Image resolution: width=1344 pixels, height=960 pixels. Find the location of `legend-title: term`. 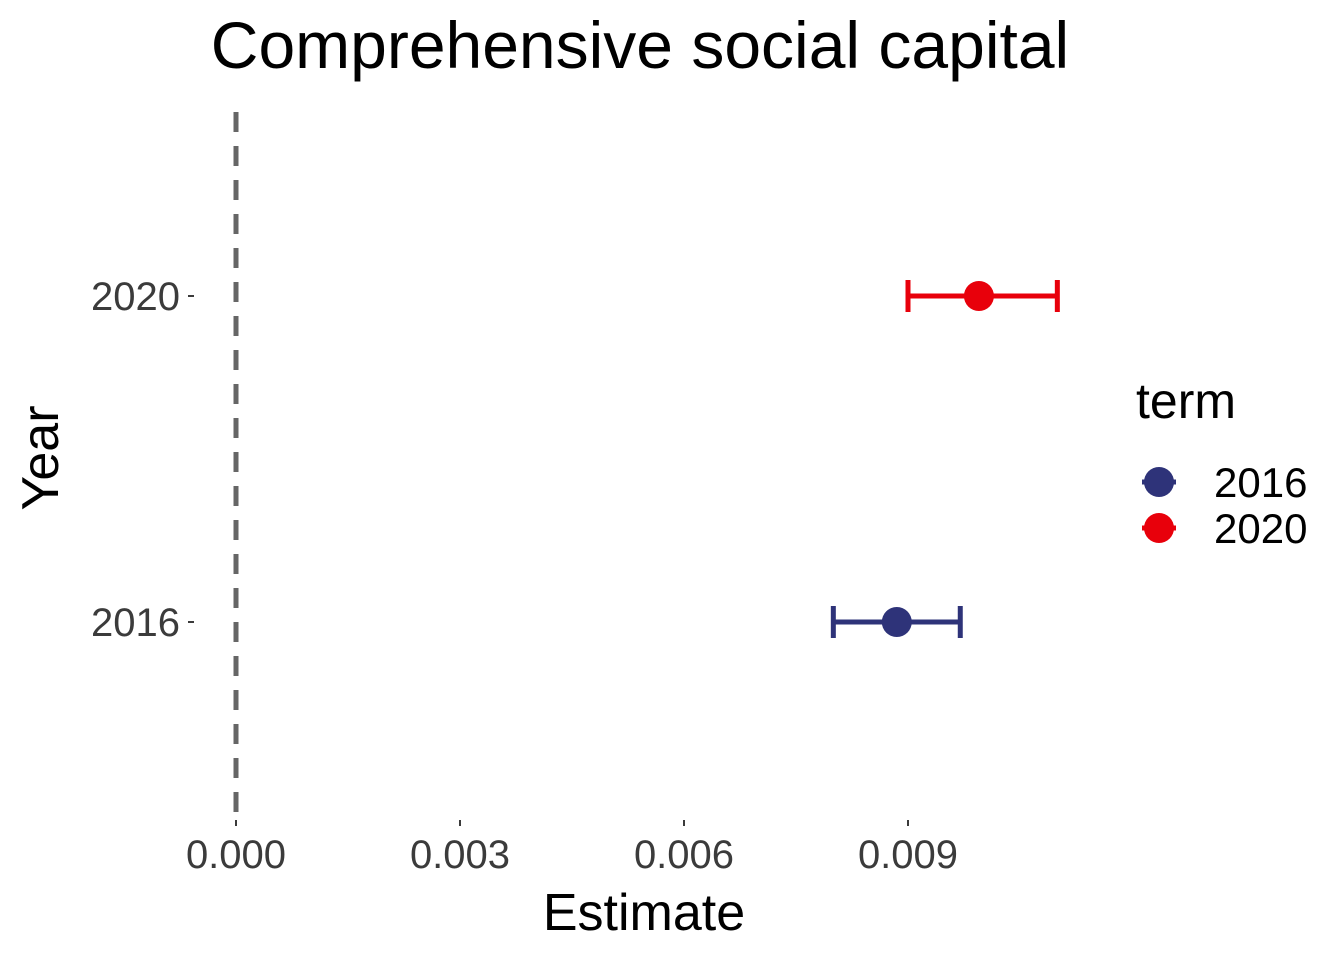

legend-title: term is located at coordinates (1186, 401).